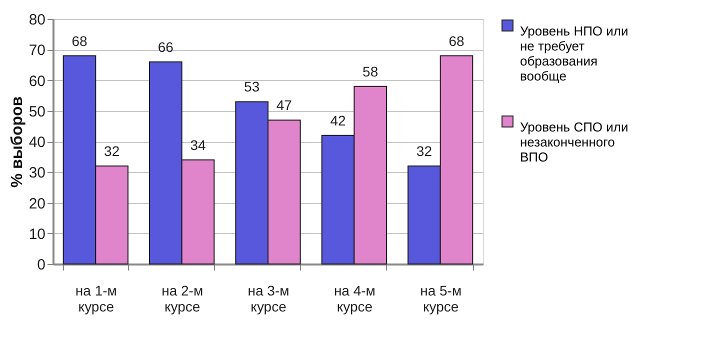 Image resolution: width=724 pixels, height=343 pixels. I want to click on data-label: 66, so click(166, 46).